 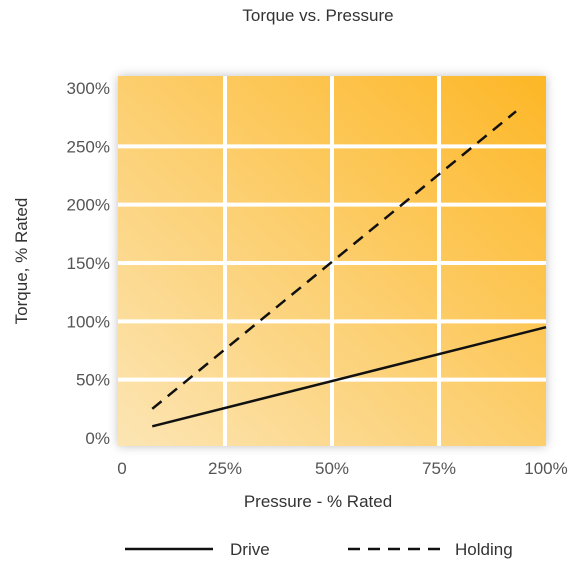 I want to click on x-axis-label: Pressure - % Rated, so click(x=318, y=501).